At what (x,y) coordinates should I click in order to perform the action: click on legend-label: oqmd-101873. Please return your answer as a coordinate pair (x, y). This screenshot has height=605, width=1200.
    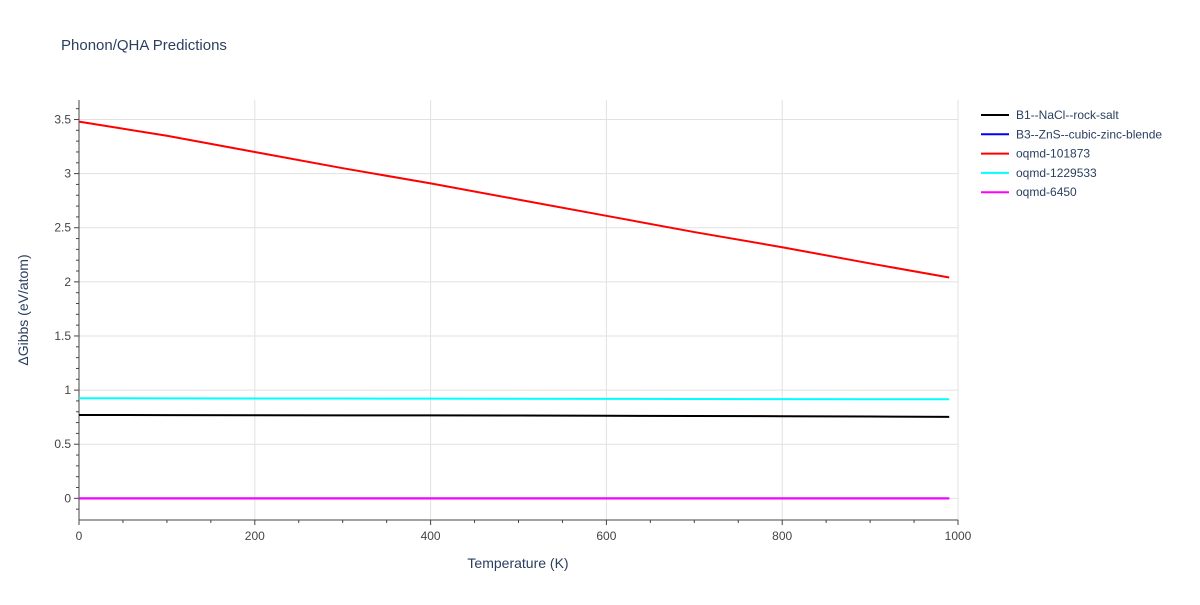
    Looking at the image, I should click on (1053, 154).